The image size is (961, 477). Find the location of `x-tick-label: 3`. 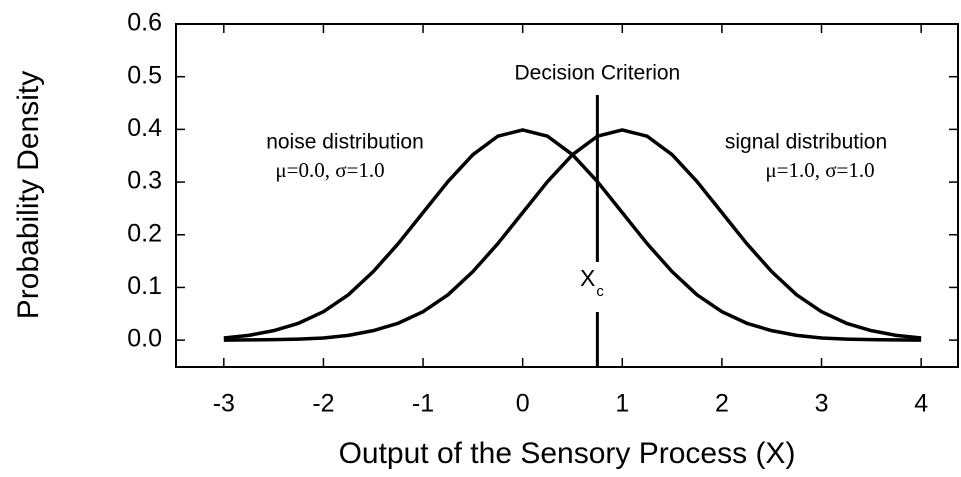

x-tick-label: 3 is located at coordinates (822, 404).